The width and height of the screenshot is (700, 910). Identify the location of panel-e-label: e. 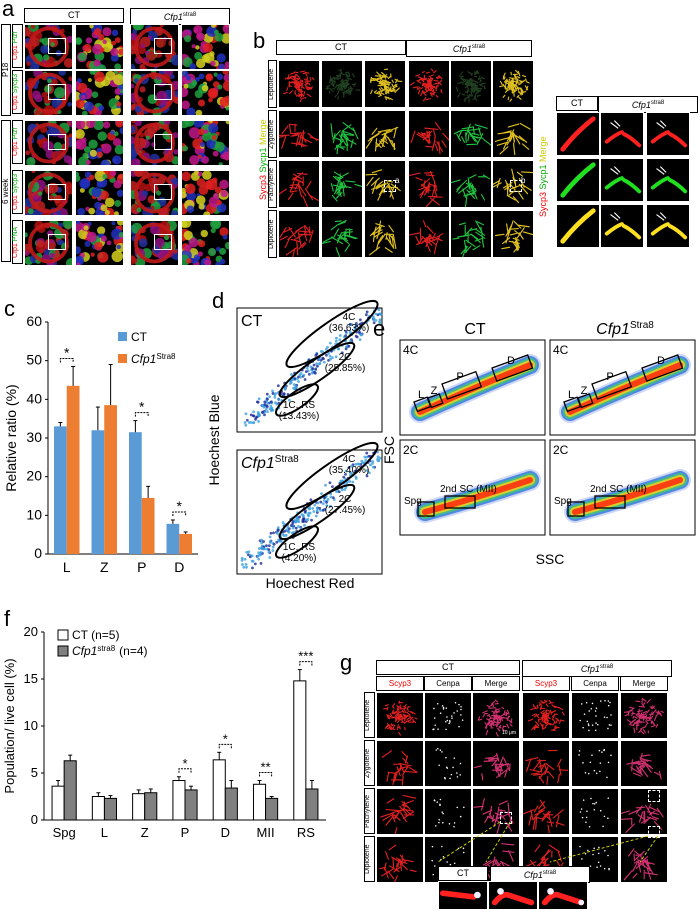
(379, 328).